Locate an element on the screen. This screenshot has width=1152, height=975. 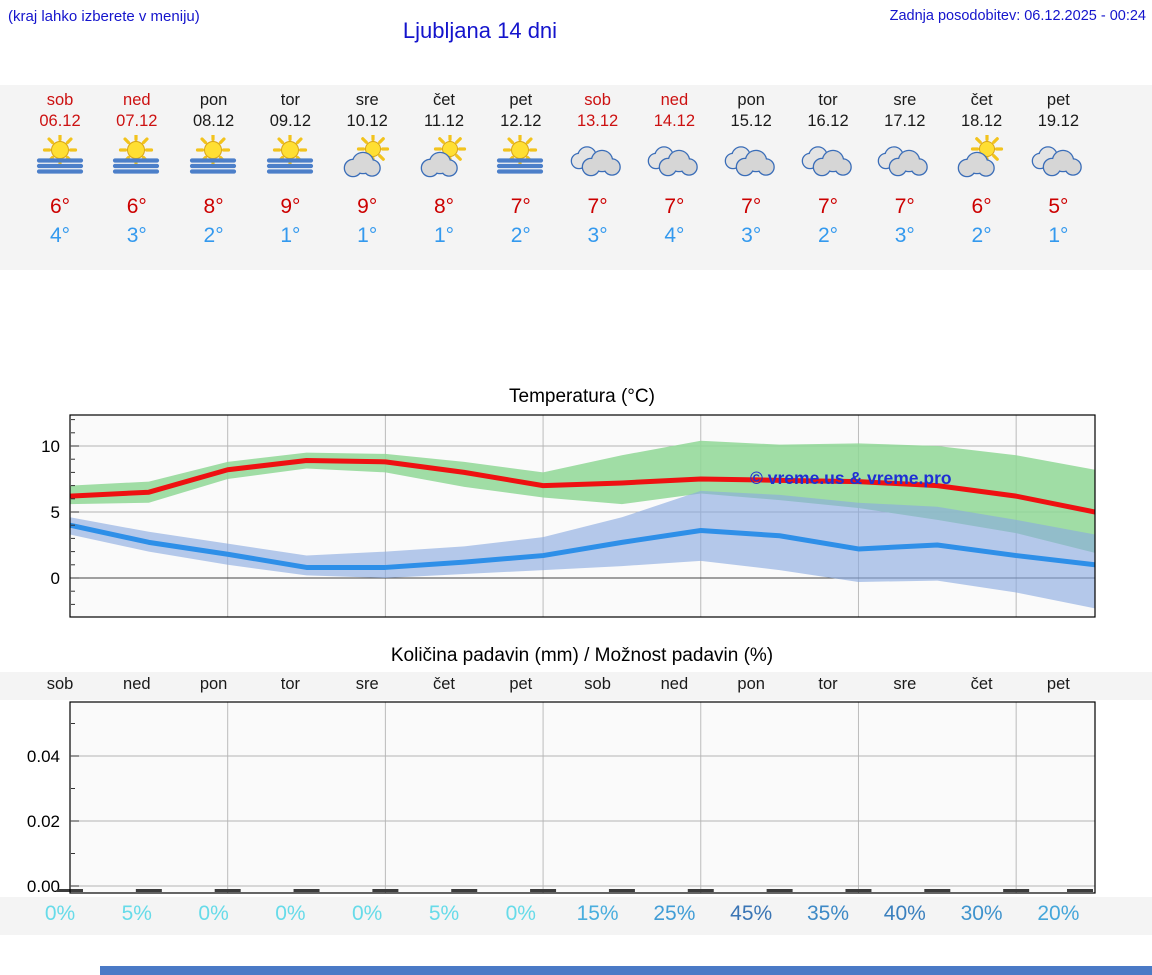
day-date-label: 06.12 is located at coordinates (60, 121).